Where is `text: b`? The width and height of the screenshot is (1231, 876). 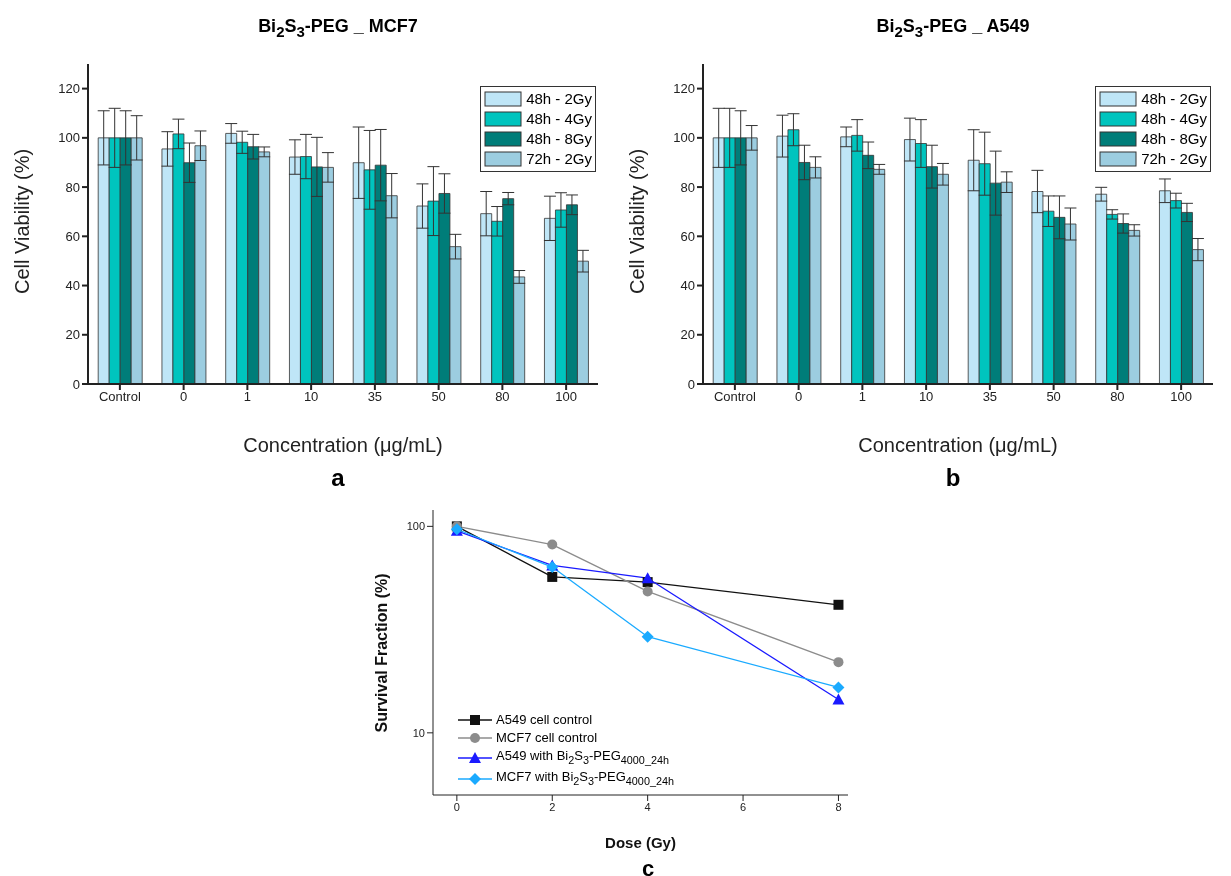 text: b is located at coordinates (953, 478).